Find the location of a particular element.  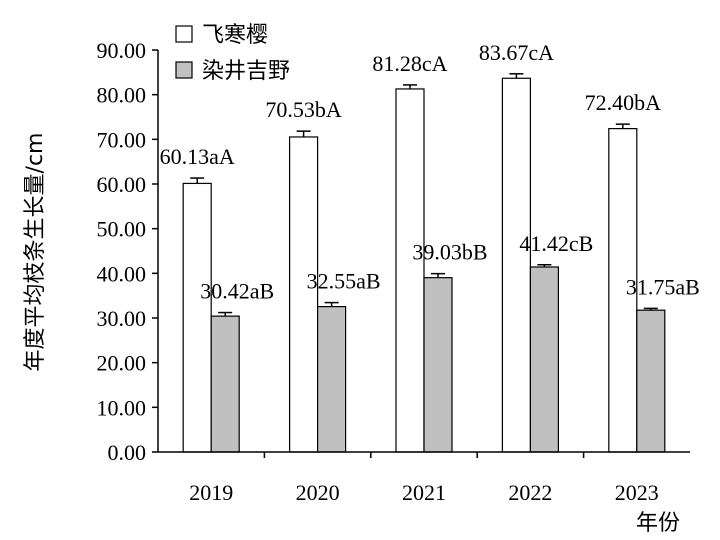

y-axis-title: 年度平均枝条生长量/cm is located at coordinates (35, 252).